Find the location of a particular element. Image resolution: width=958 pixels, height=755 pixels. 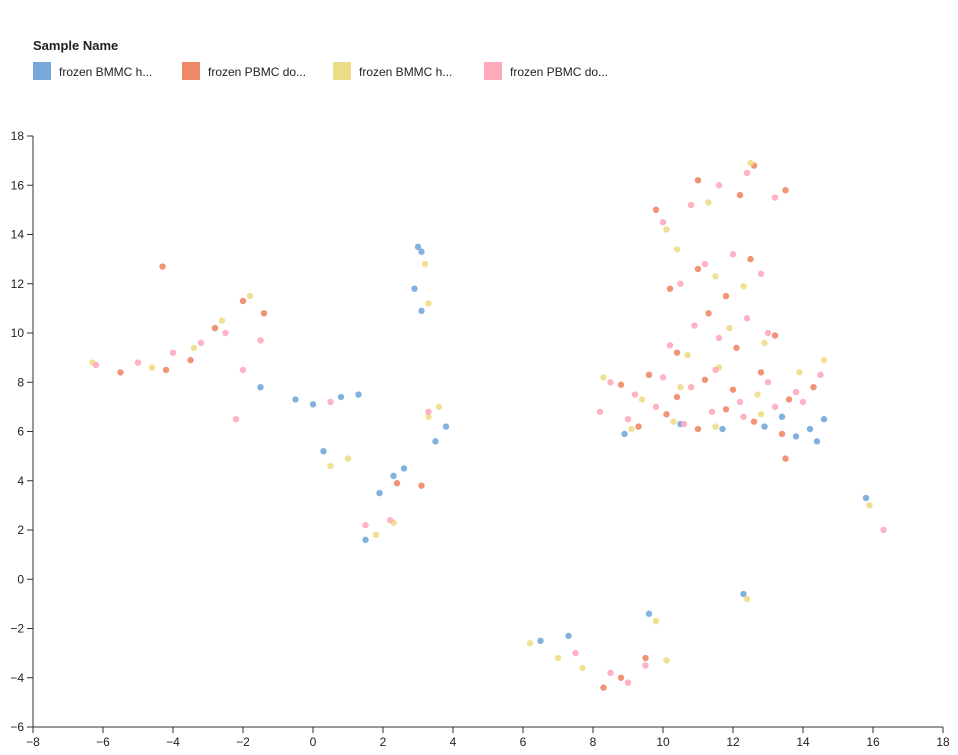

x-tick-label: 0 is located at coordinates (313, 742).